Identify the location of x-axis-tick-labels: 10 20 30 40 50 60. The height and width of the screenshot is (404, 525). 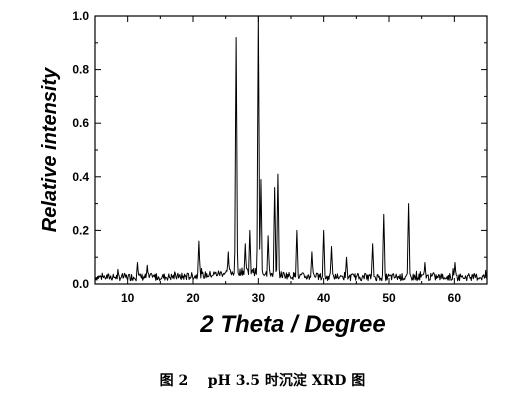
(291, 298).